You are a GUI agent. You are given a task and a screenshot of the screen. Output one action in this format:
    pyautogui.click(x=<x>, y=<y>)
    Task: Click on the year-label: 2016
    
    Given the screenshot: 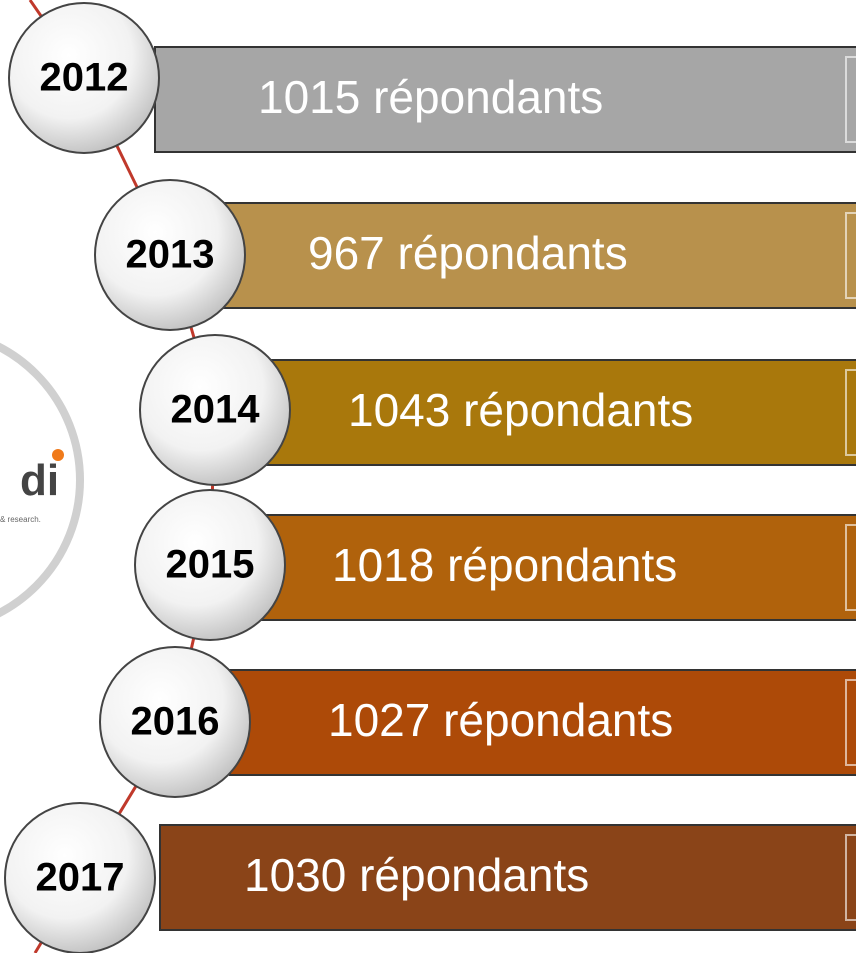 What is the action you would take?
    pyautogui.click(x=175, y=722)
    